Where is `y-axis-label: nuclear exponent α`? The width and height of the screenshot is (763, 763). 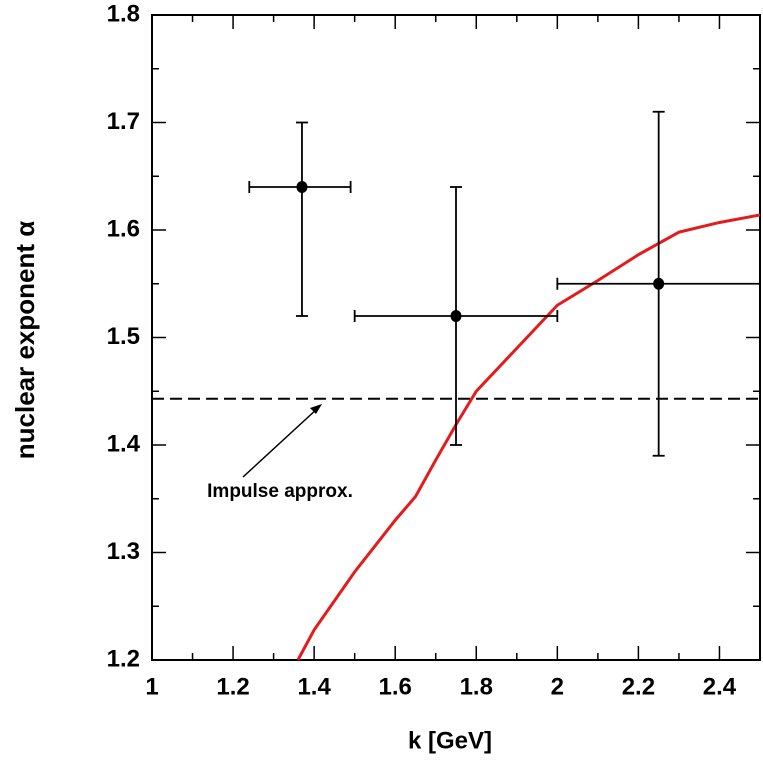
y-axis-label: nuclear exponent α is located at coordinates (25, 340).